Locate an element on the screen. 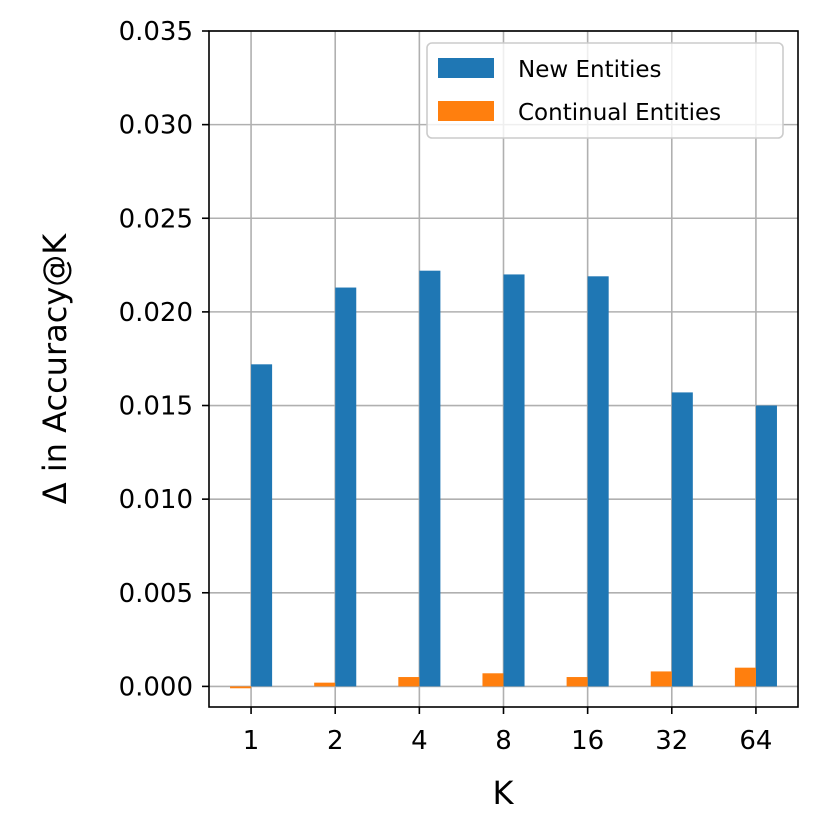 The width and height of the screenshot is (830, 830). legend: New Entities Continual Entities is located at coordinates (605, 90).